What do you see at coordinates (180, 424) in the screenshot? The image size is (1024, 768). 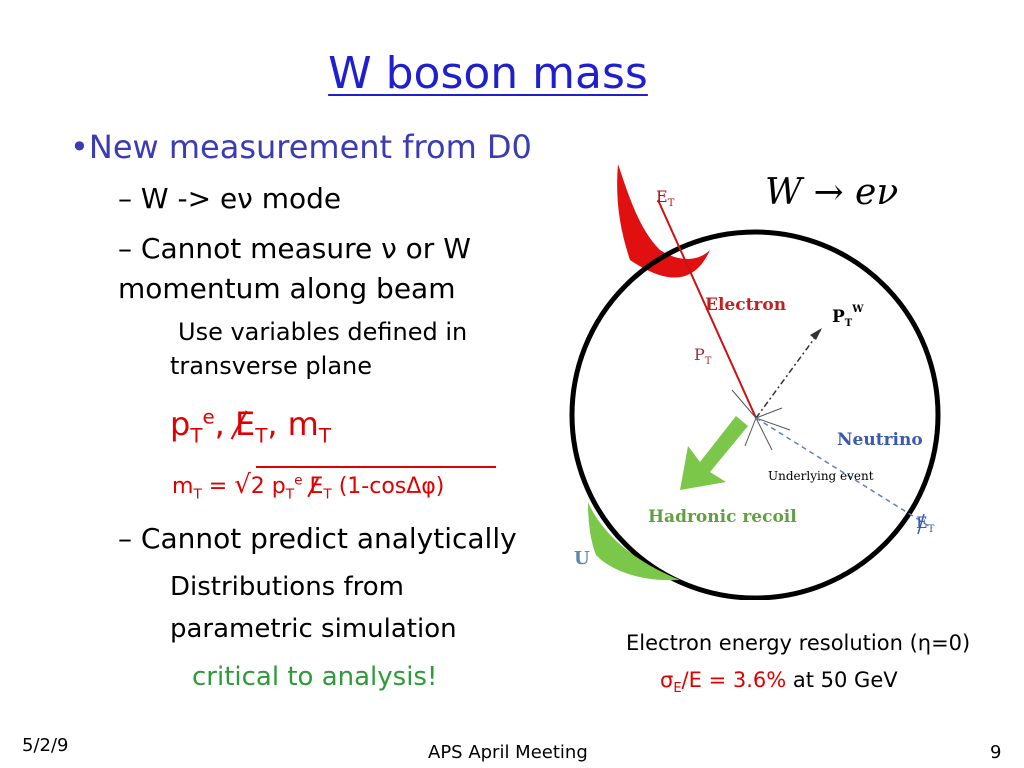 I see `formula-p: p` at bounding box center [180, 424].